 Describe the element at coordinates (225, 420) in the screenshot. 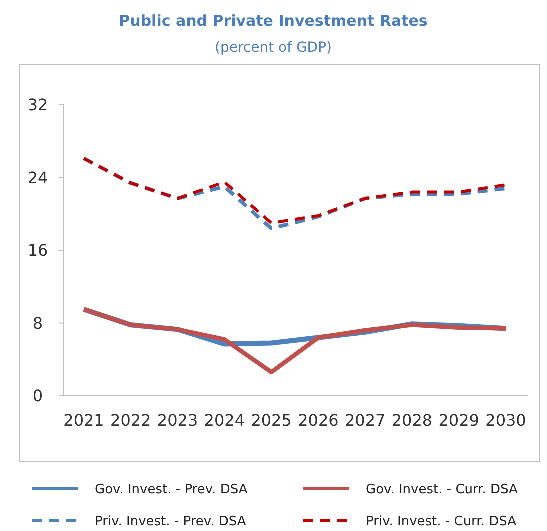

I see `x-tick-label: 2024` at that location.